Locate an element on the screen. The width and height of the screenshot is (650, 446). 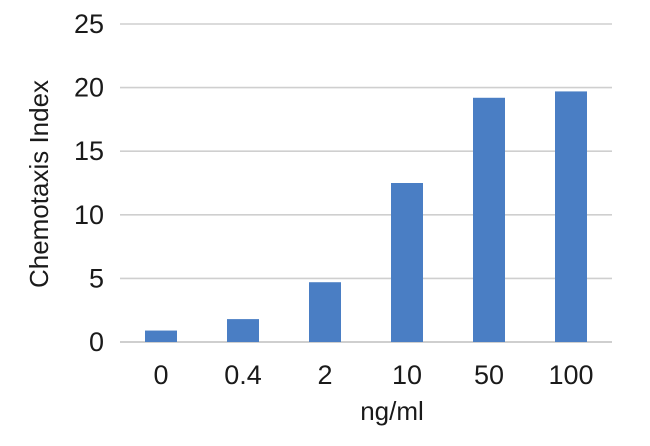
y-tick-label: 5 is located at coordinates (96, 278).